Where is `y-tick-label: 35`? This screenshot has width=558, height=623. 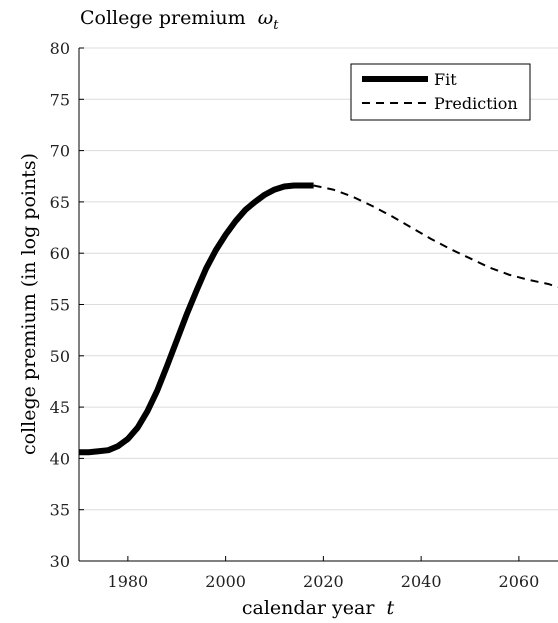
y-tick-label: 35 is located at coordinates (60, 510).